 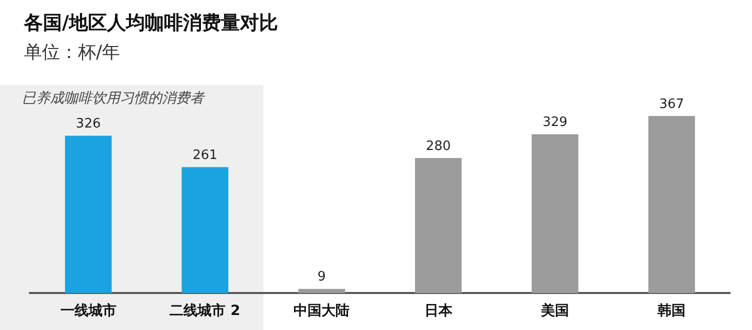 I want to click on band-label: 已养成咖啡饮用习惯的消费者, so click(x=114, y=98).